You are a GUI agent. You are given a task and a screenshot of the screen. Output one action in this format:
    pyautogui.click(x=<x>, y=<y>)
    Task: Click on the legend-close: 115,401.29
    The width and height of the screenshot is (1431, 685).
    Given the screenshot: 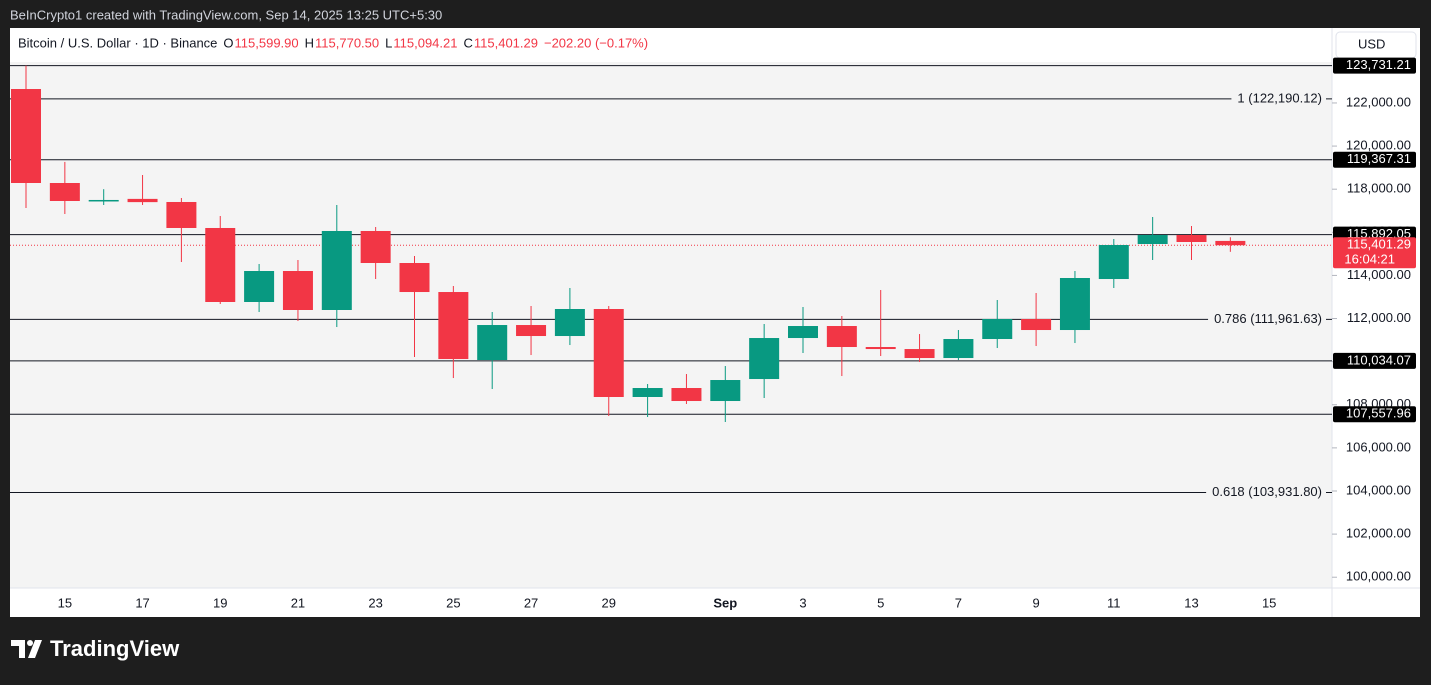 What is the action you would take?
    pyautogui.click(x=506, y=42)
    